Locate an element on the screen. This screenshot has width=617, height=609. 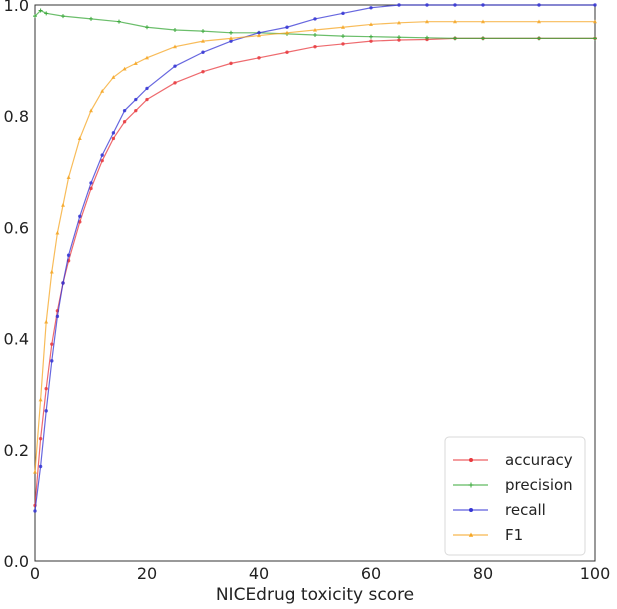
y-tick-label: 0.8 is located at coordinates (16, 116).